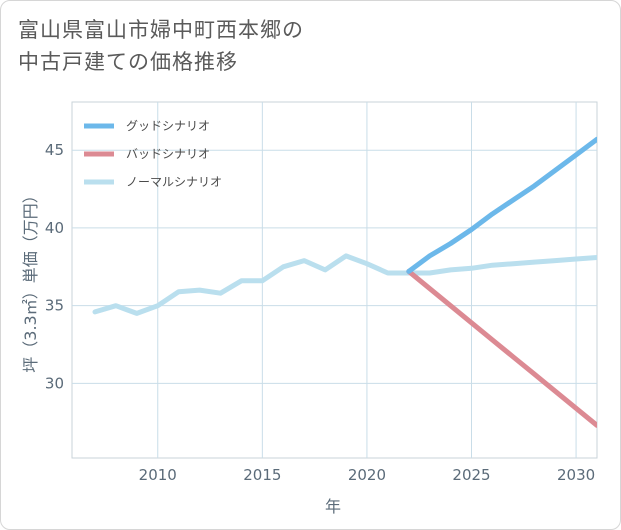 This screenshot has height=530, width=621. Describe the element at coordinates (54, 150) in the screenshot. I see `y-tick-label: 45` at that location.